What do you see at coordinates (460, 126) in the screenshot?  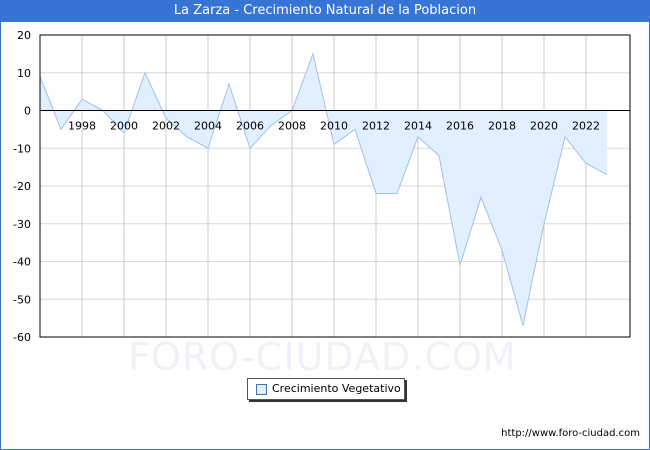 I see `x-tick-label: 2016` at bounding box center [460, 126].